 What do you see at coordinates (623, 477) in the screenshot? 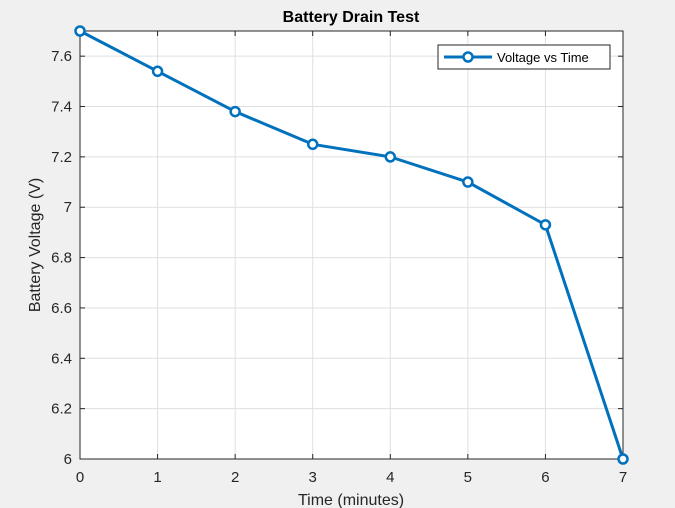
I see `x-tick-label: 7` at bounding box center [623, 477].